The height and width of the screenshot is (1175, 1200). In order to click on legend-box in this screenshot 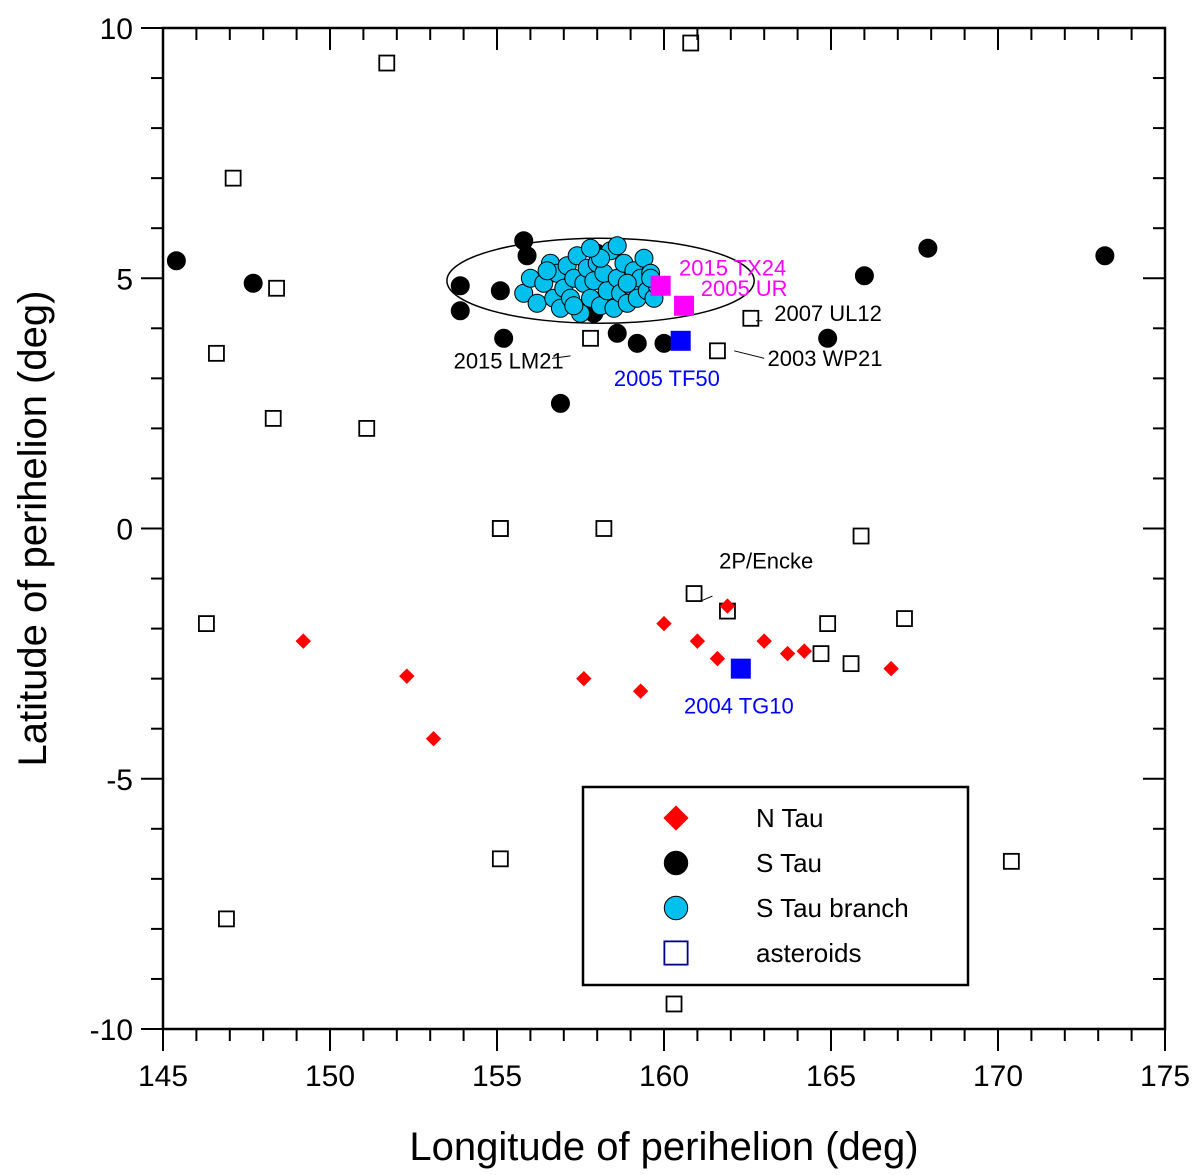, I will do `click(775, 886)`.